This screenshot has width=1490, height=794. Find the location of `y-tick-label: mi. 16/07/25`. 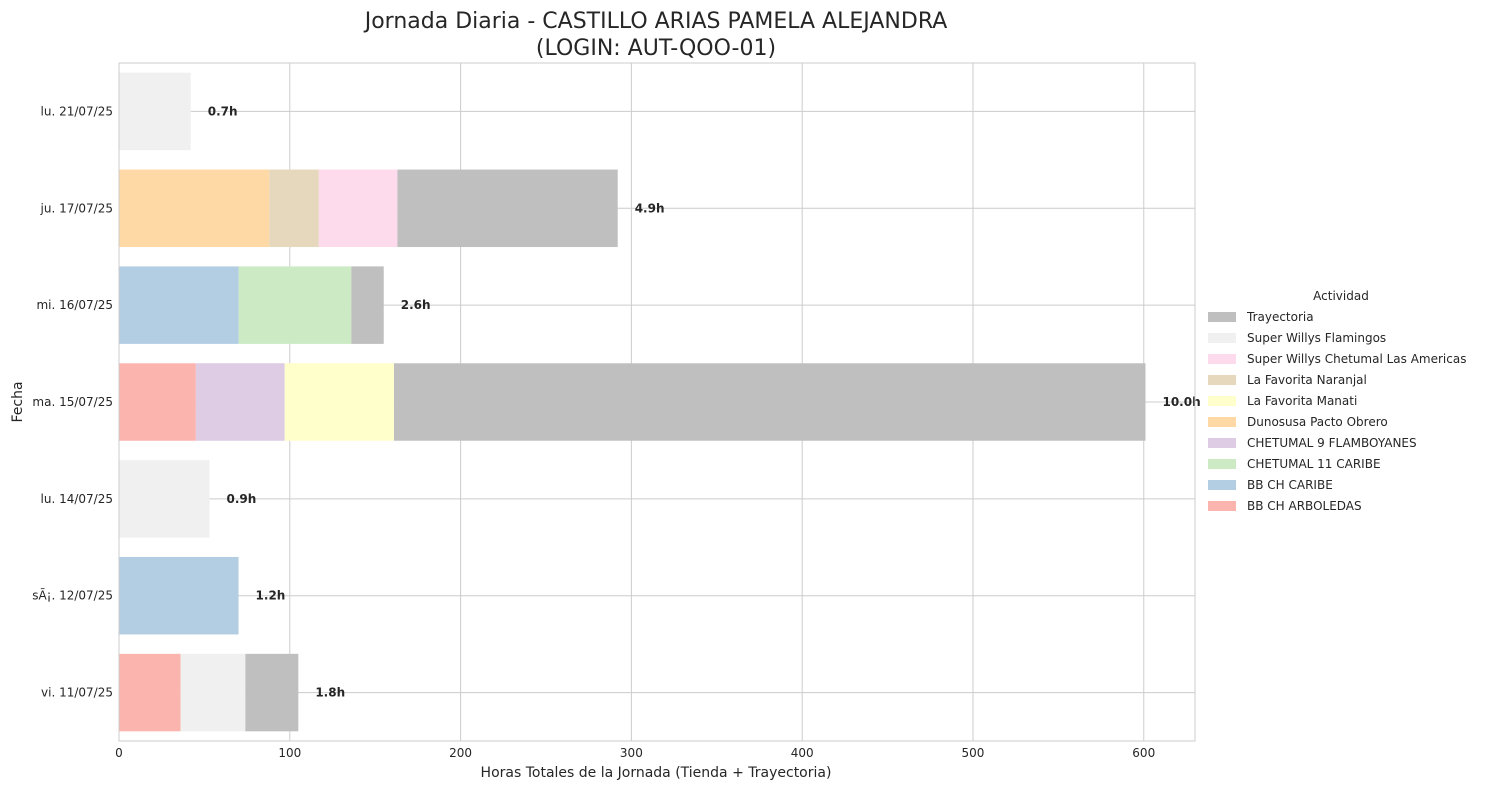

y-tick-label: mi. 16/07/25 is located at coordinates (74, 305).